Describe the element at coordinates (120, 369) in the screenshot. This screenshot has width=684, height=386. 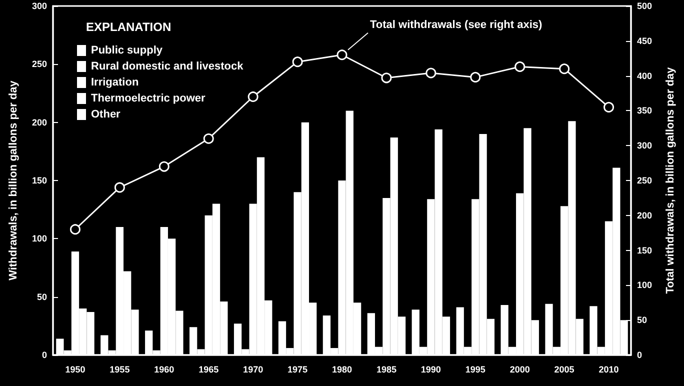
I see `x-tick-label: 1955` at that location.